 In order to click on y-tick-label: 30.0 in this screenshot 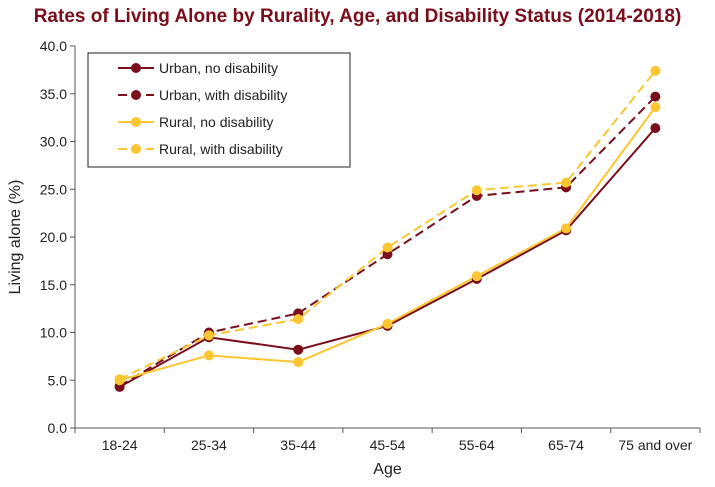, I will do `click(53, 142)`.